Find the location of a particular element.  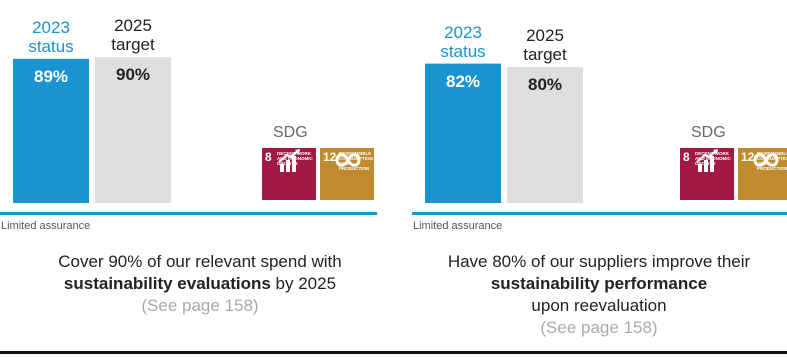

description-line: upon reevaluation is located at coordinates (598, 306).